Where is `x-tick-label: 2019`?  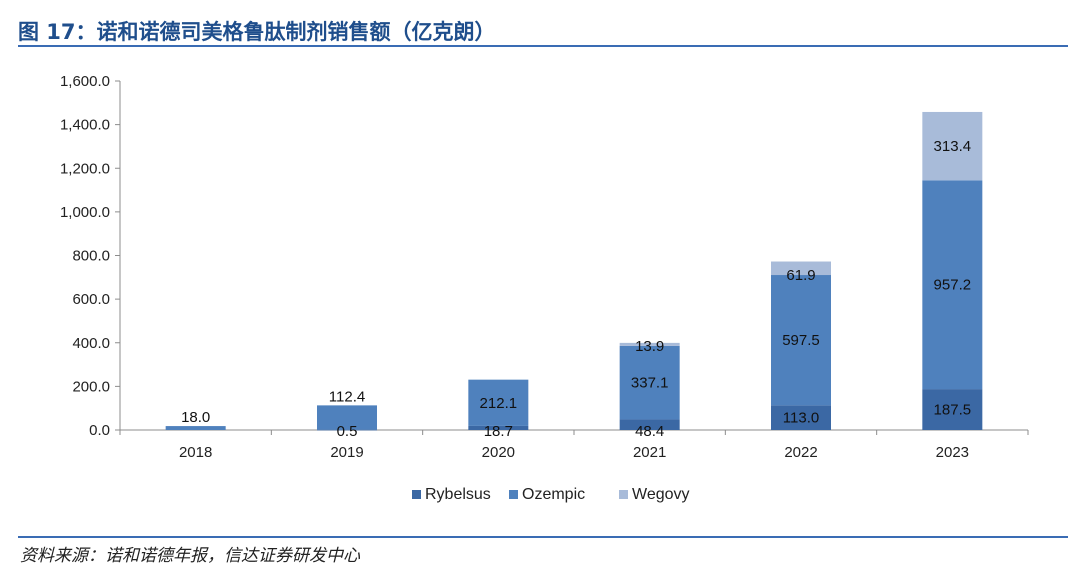
x-tick-label: 2019 is located at coordinates (346, 452).